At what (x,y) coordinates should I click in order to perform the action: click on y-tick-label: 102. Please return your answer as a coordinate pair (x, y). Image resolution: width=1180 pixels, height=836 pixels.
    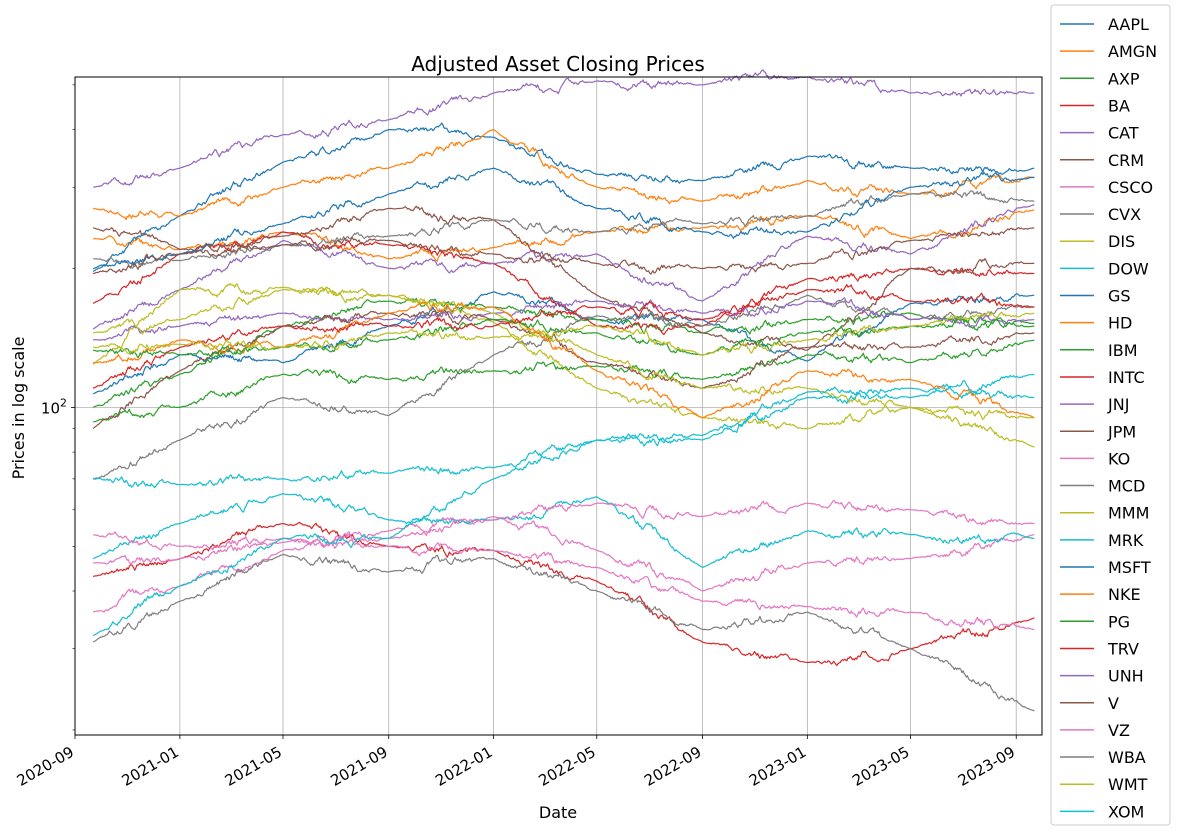
    Looking at the image, I should click on (54, 406).